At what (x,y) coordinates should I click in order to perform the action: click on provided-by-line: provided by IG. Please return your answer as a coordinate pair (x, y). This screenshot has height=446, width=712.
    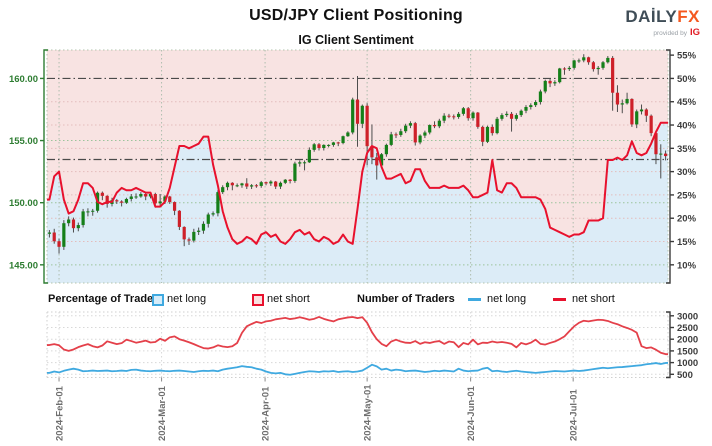
    Looking at the image, I should click on (676, 32).